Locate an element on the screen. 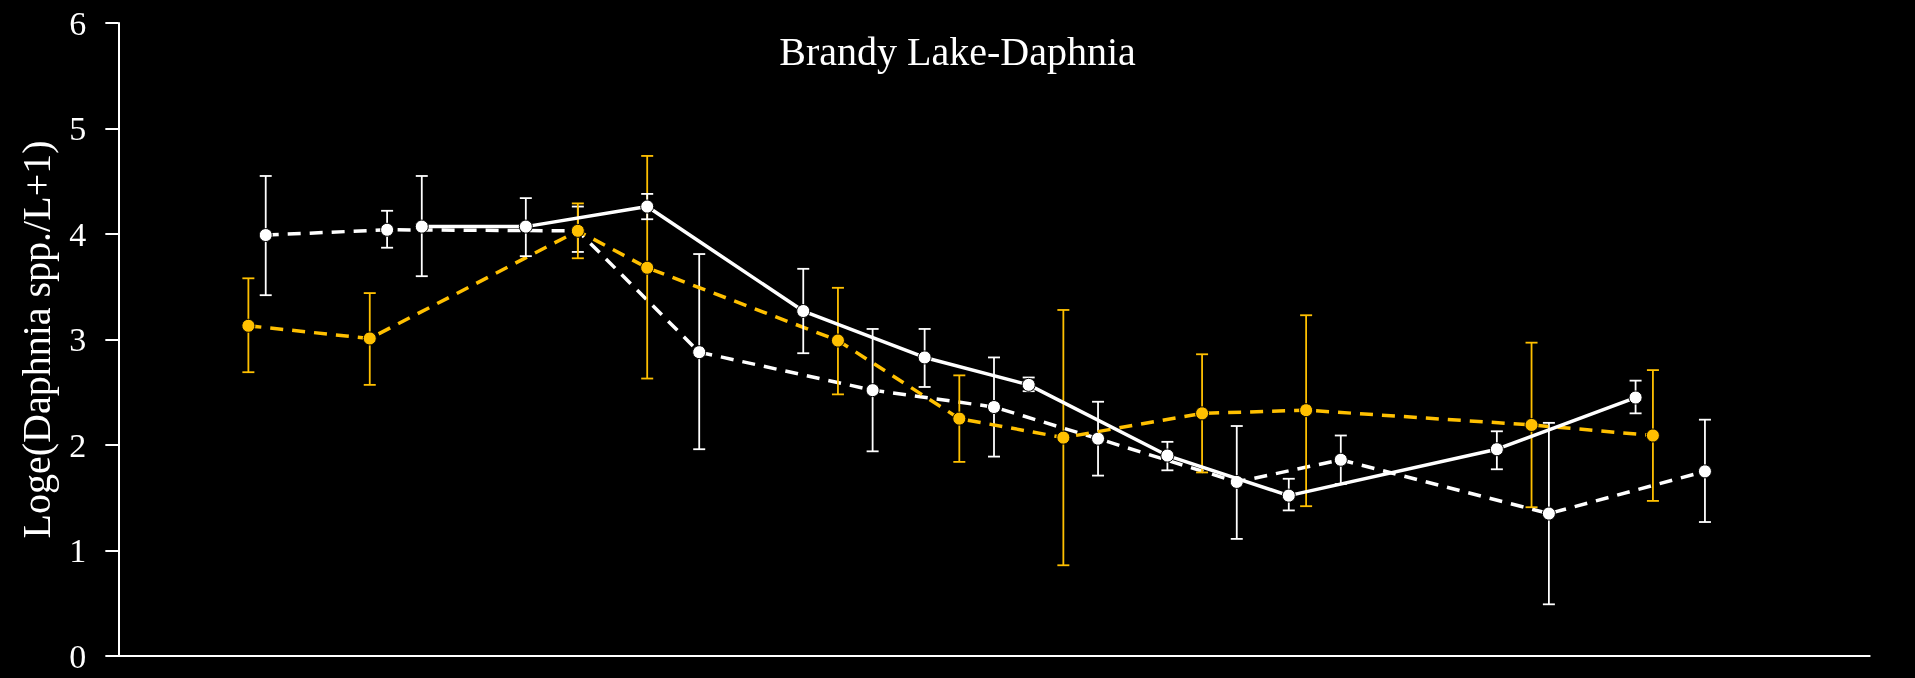 Image resolution: width=1915 pixels, height=678 pixels. chart-title: Brandy Lake-Daphnia is located at coordinates (957, 51).